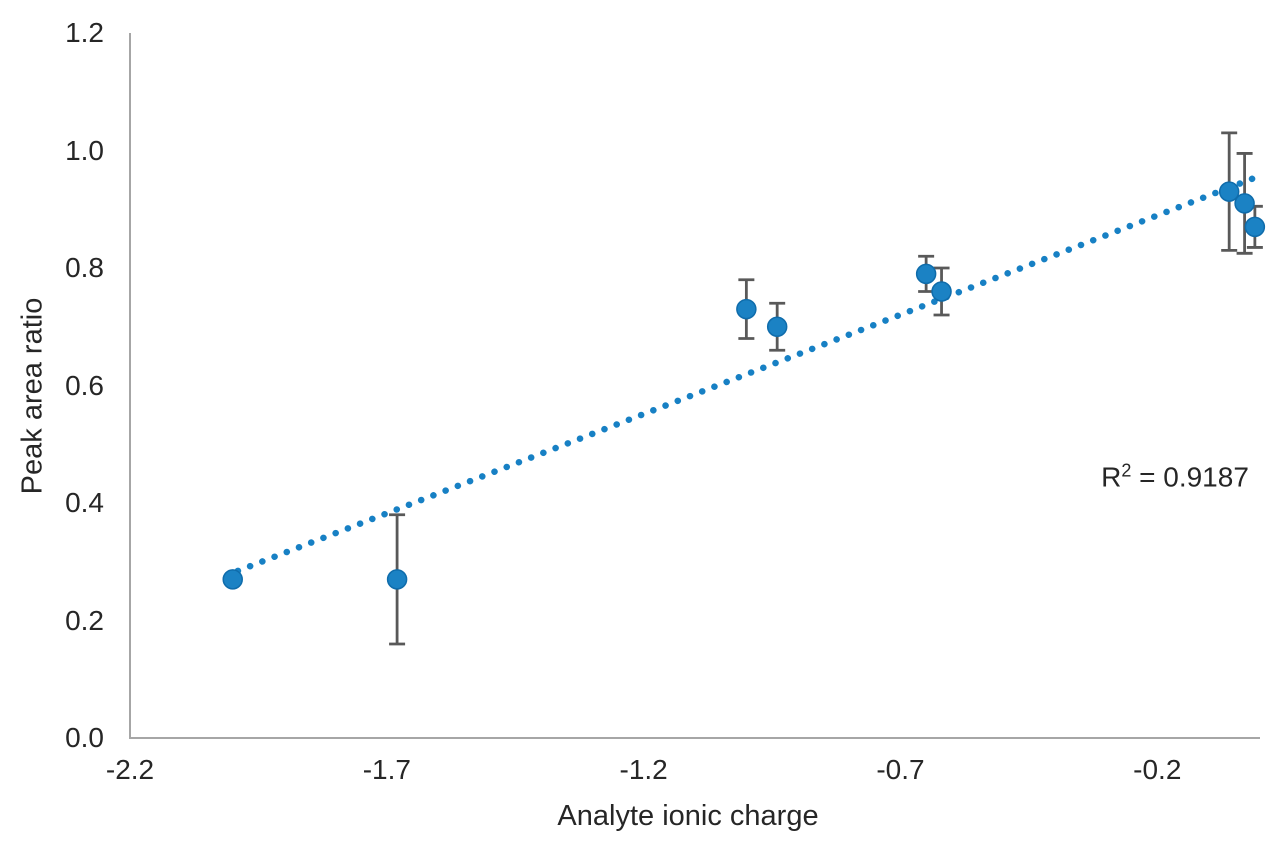 This screenshot has width=1280, height=853. Describe the element at coordinates (84, 32) in the screenshot. I see `y-tick-label: 1.2` at that location.